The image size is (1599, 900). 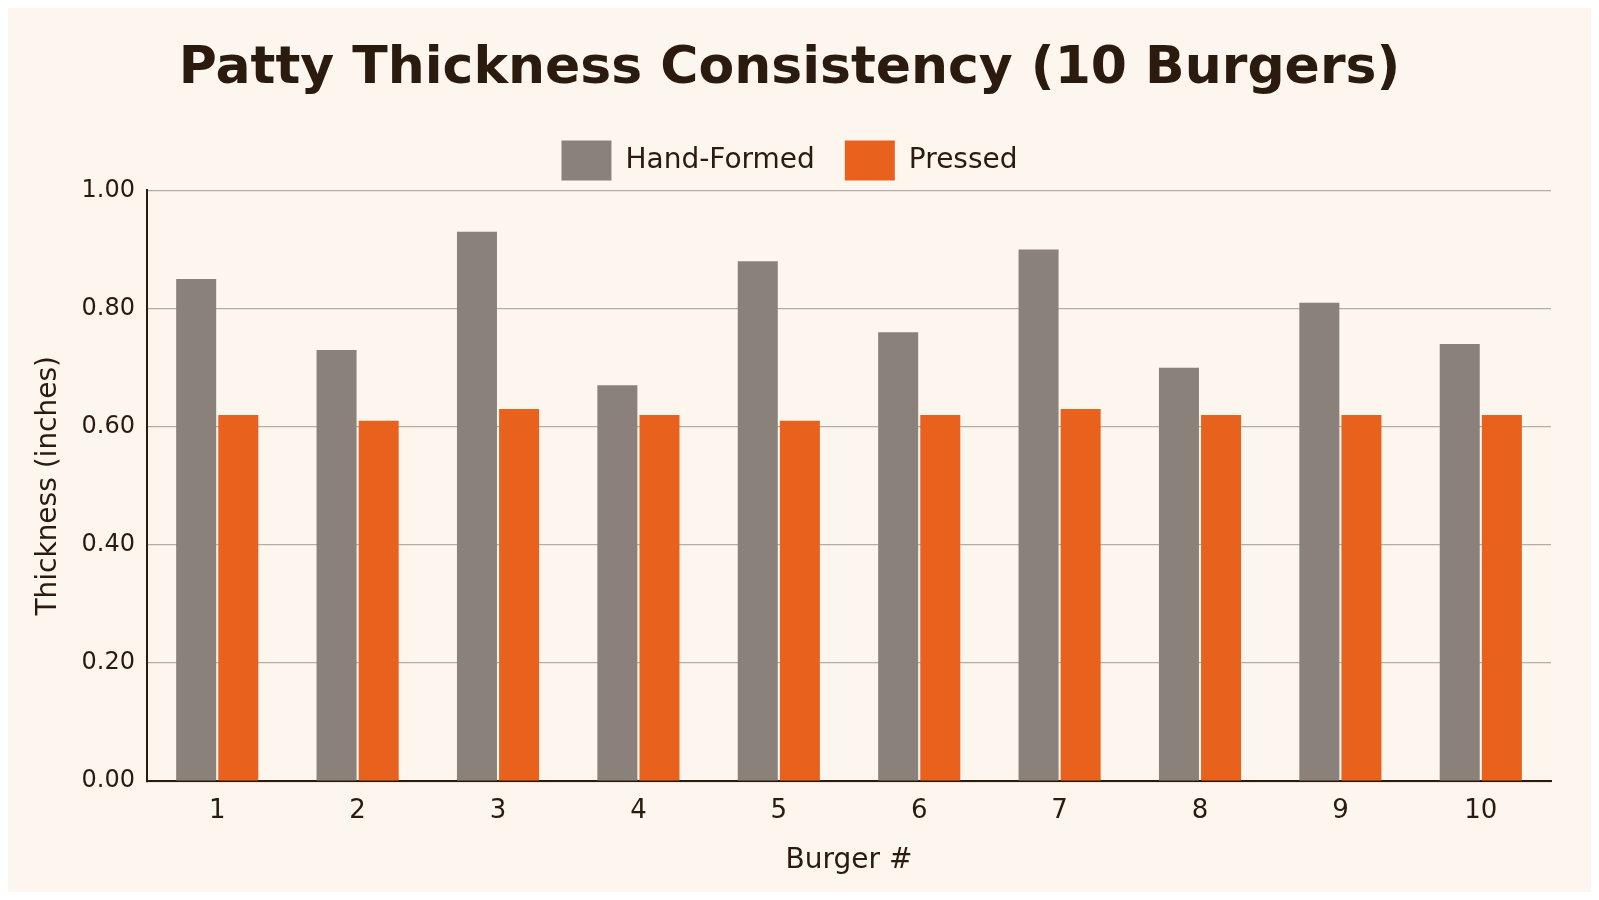 I want to click on x-tick-label: 7, so click(x=1059, y=808).